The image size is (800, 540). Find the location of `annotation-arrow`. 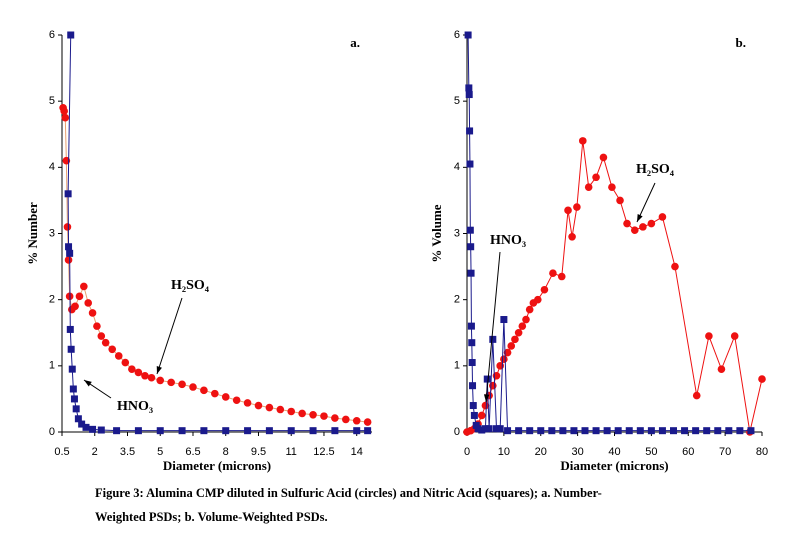

annotation-arrow is located at coordinates (493, 327).